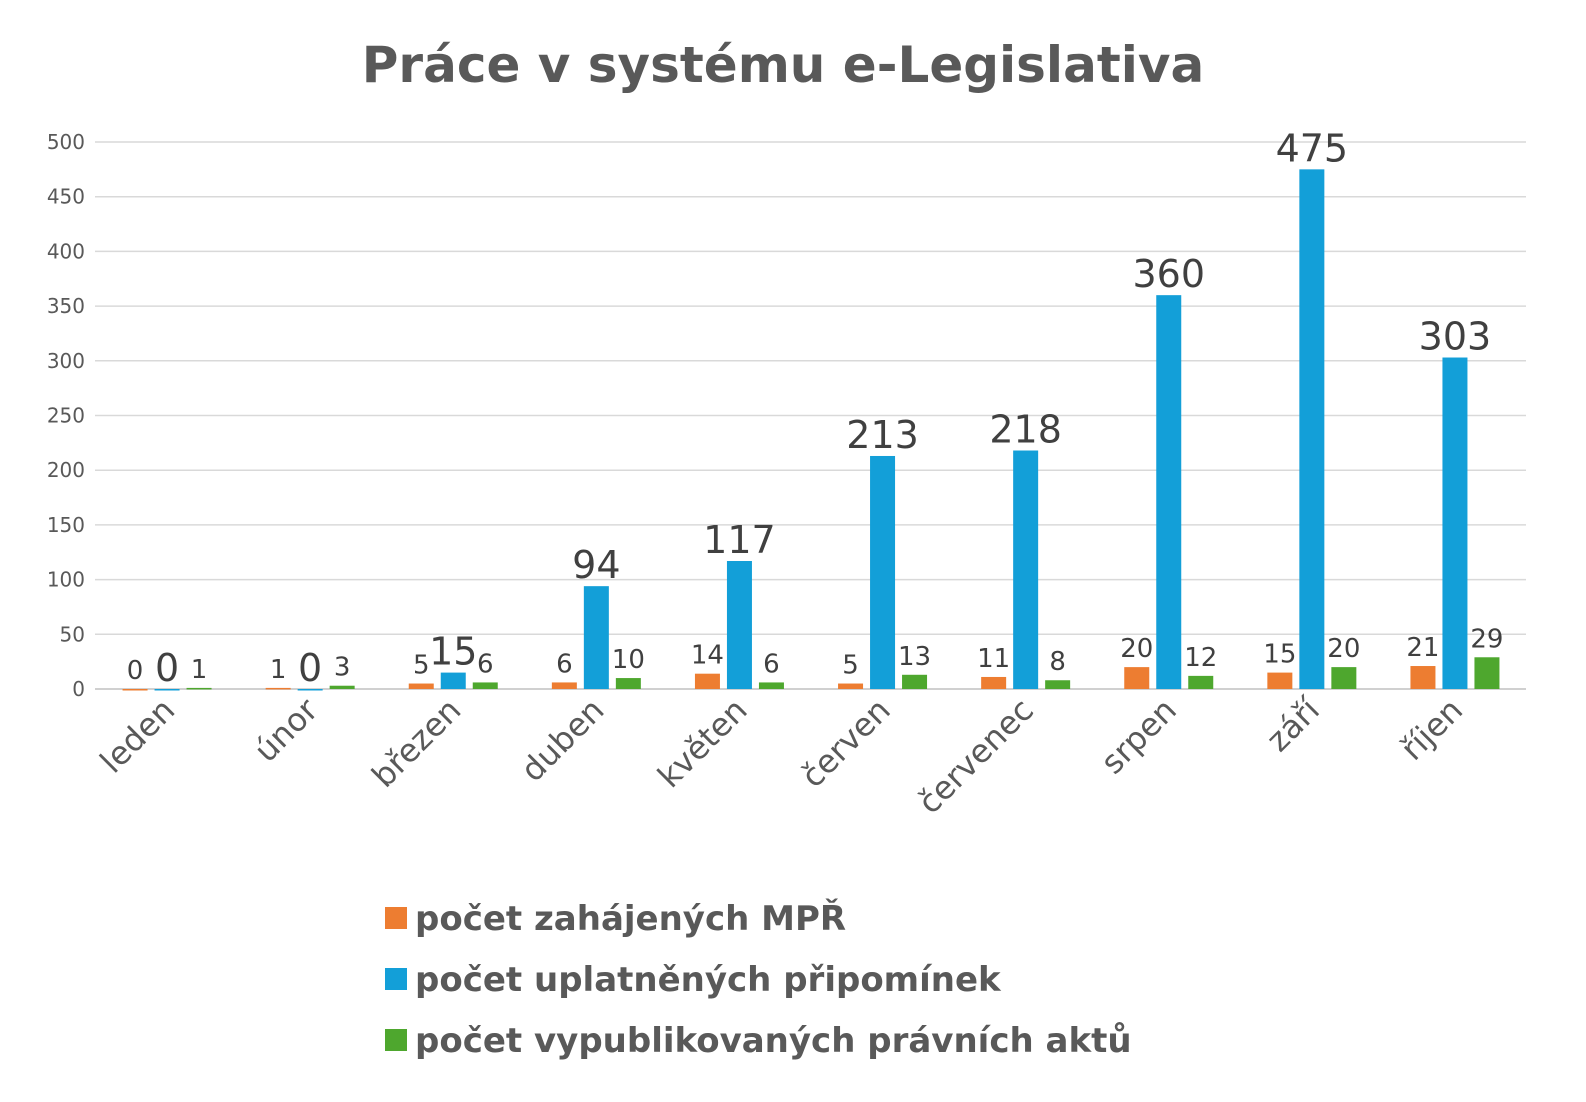 This screenshot has width=1586, height=1102. I want to click on data-label: 117, so click(739, 540).